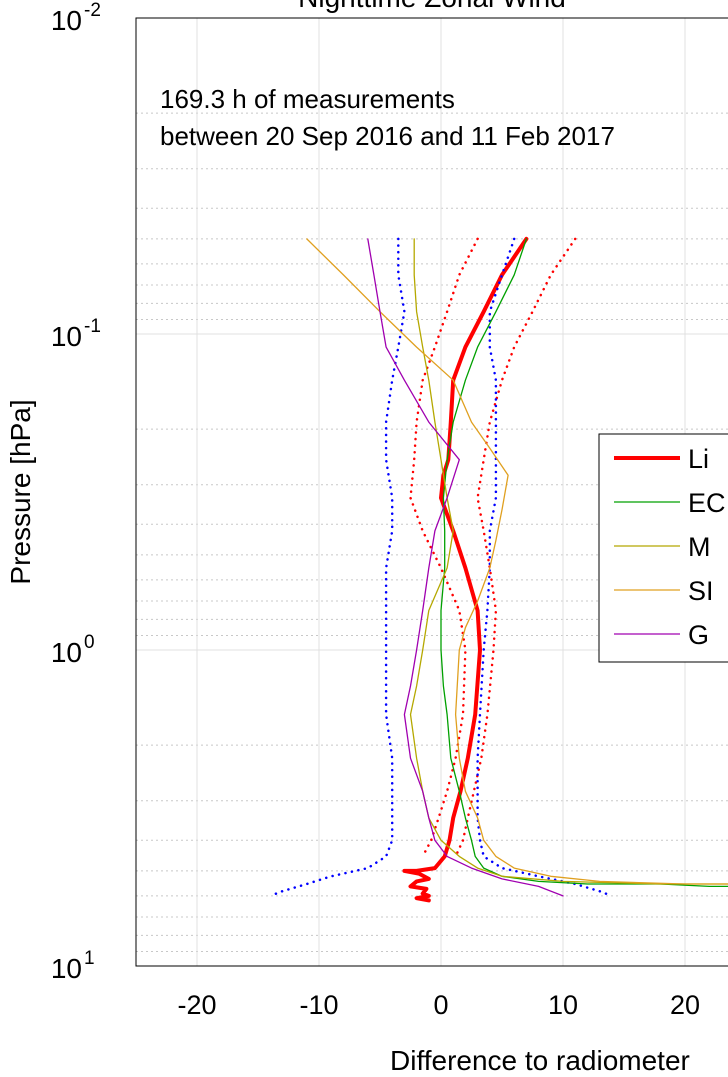 The image size is (728, 1077). I want to click on annotation-line-2: between 20 Sep 2016 and 11 Feb 2017, so click(387, 136).